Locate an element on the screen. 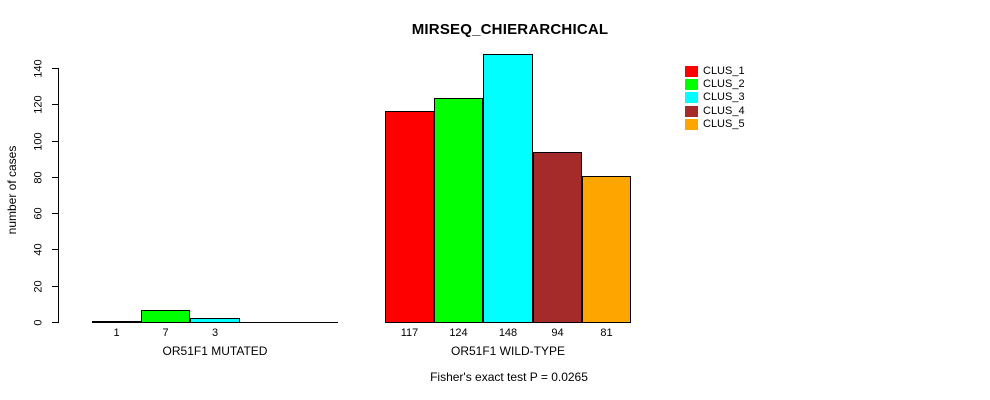 The width and height of the screenshot is (990, 400). legend-label: CLUS_2 is located at coordinates (724, 84).